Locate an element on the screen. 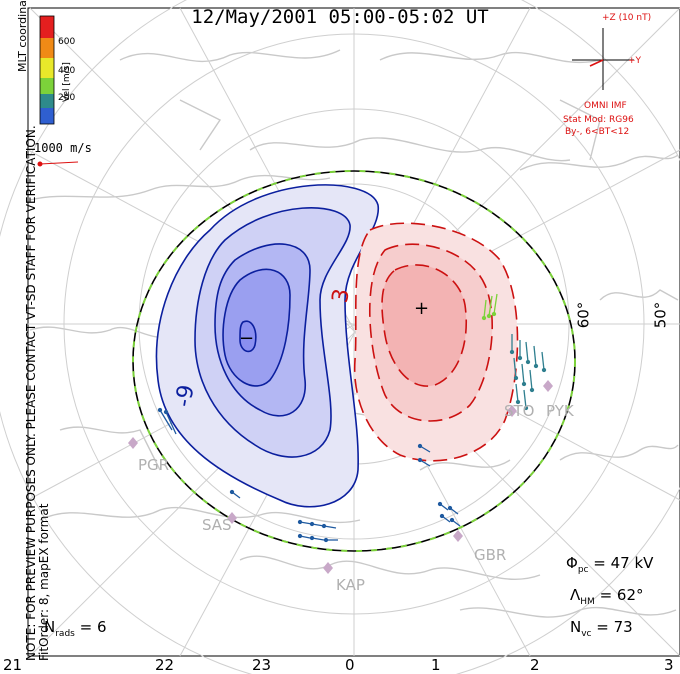 This screenshot has width=680, height=674. imf-model-params: By-, 6<BT<12 is located at coordinates (597, 132).